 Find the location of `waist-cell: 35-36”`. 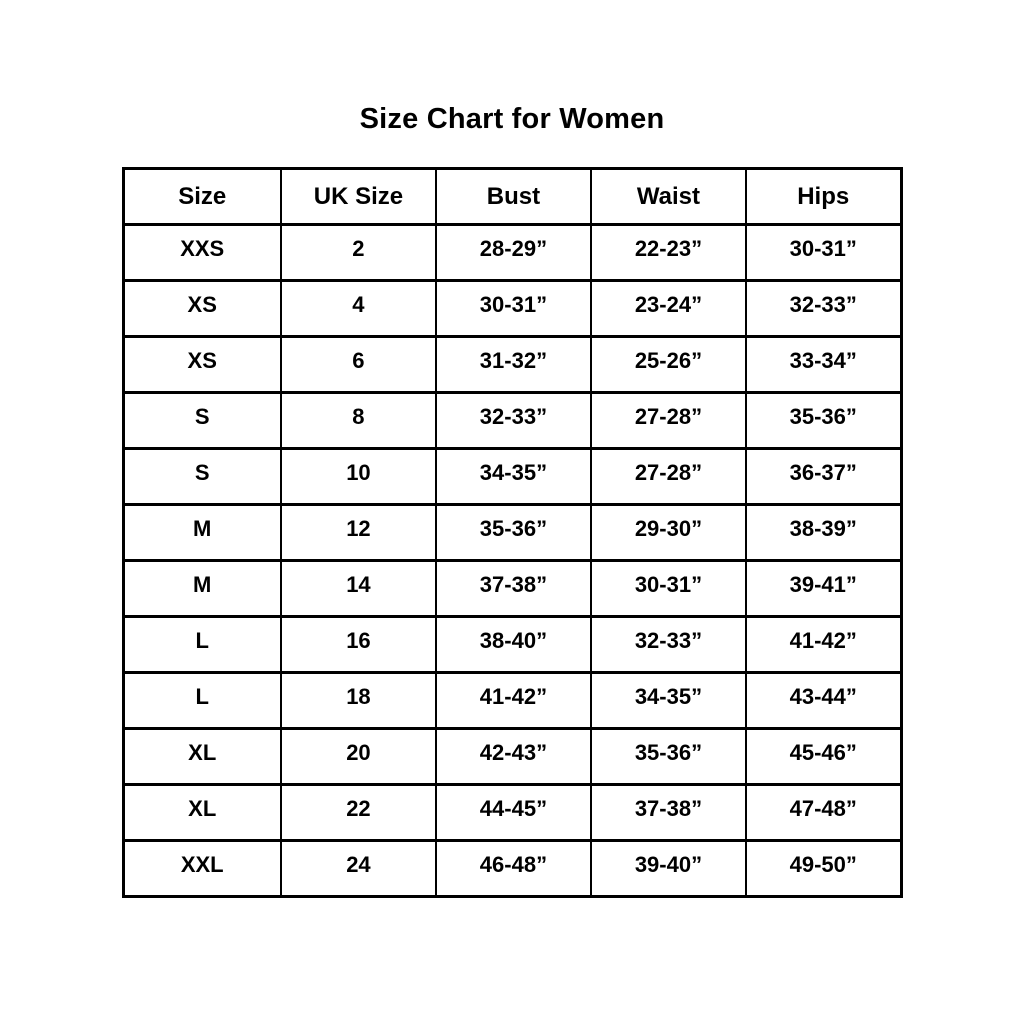

waist-cell: 35-36” is located at coordinates (668, 756).